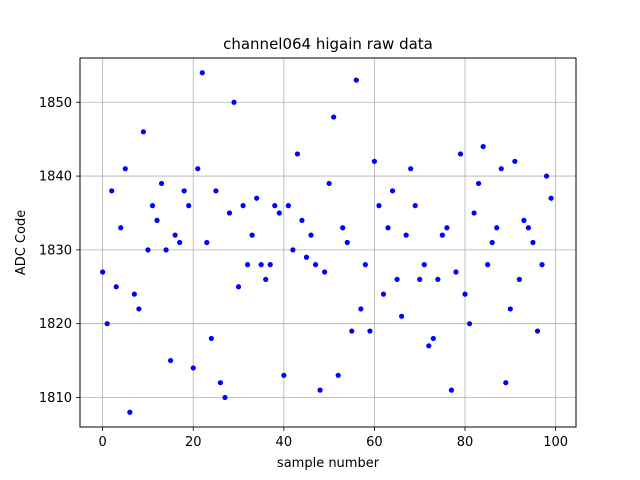 The image size is (640, 480). I want to click on y-axis-label: ADC Code, so click(21, 242).